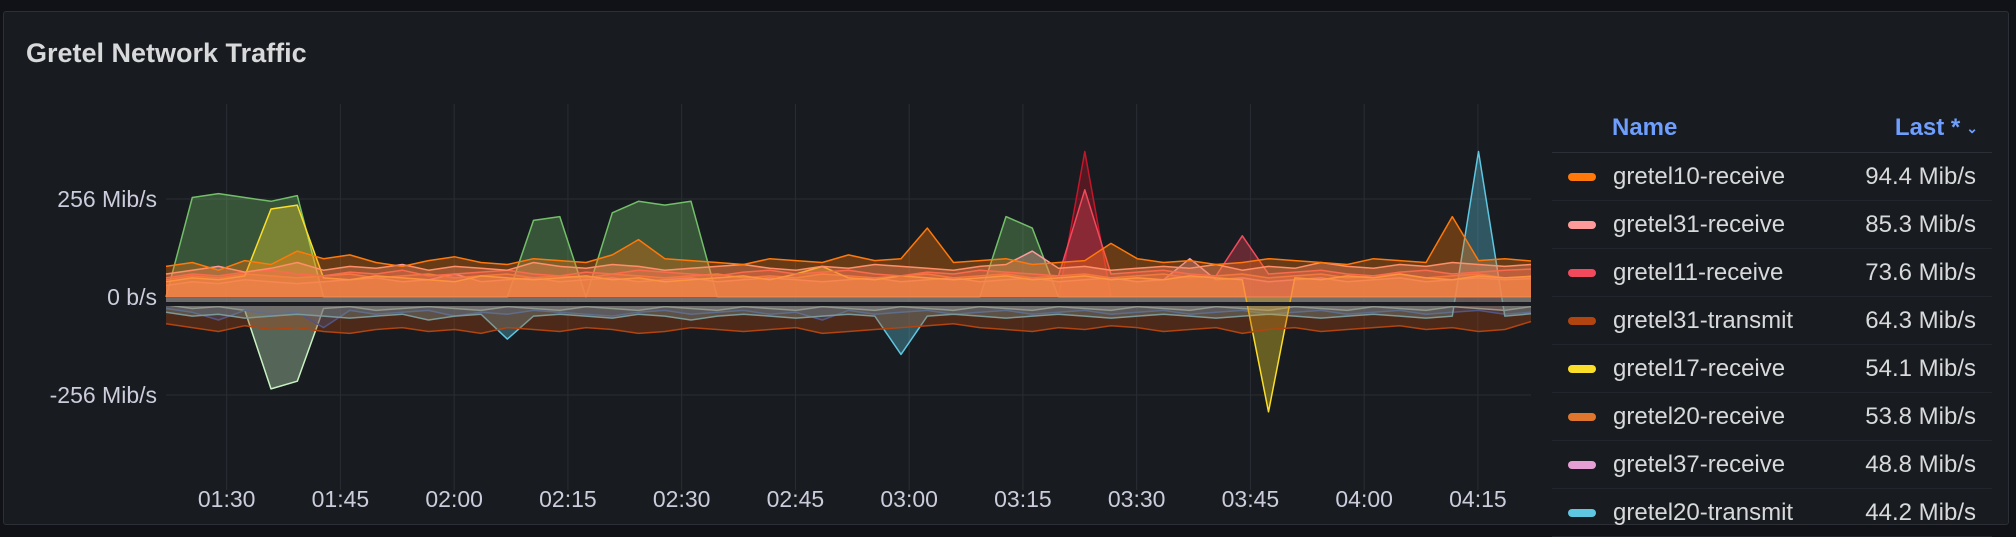  Describe the element at coordinates (341, 499) in the screenshot. I see `x-tick-label: 01:45` at that location.